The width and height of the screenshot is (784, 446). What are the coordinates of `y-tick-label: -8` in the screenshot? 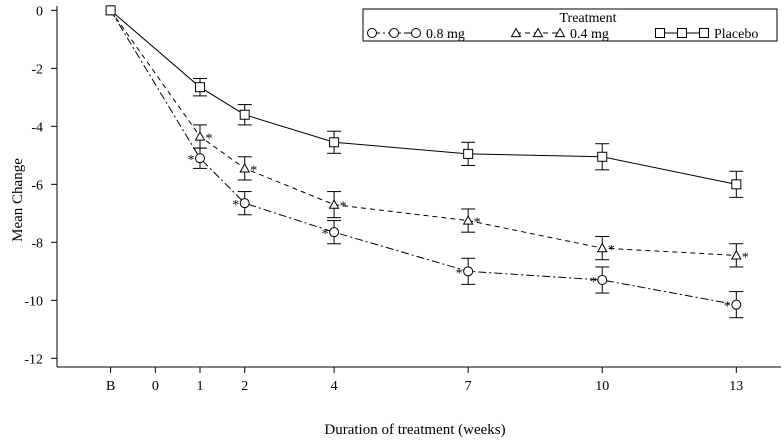 It's located at (37, 243).